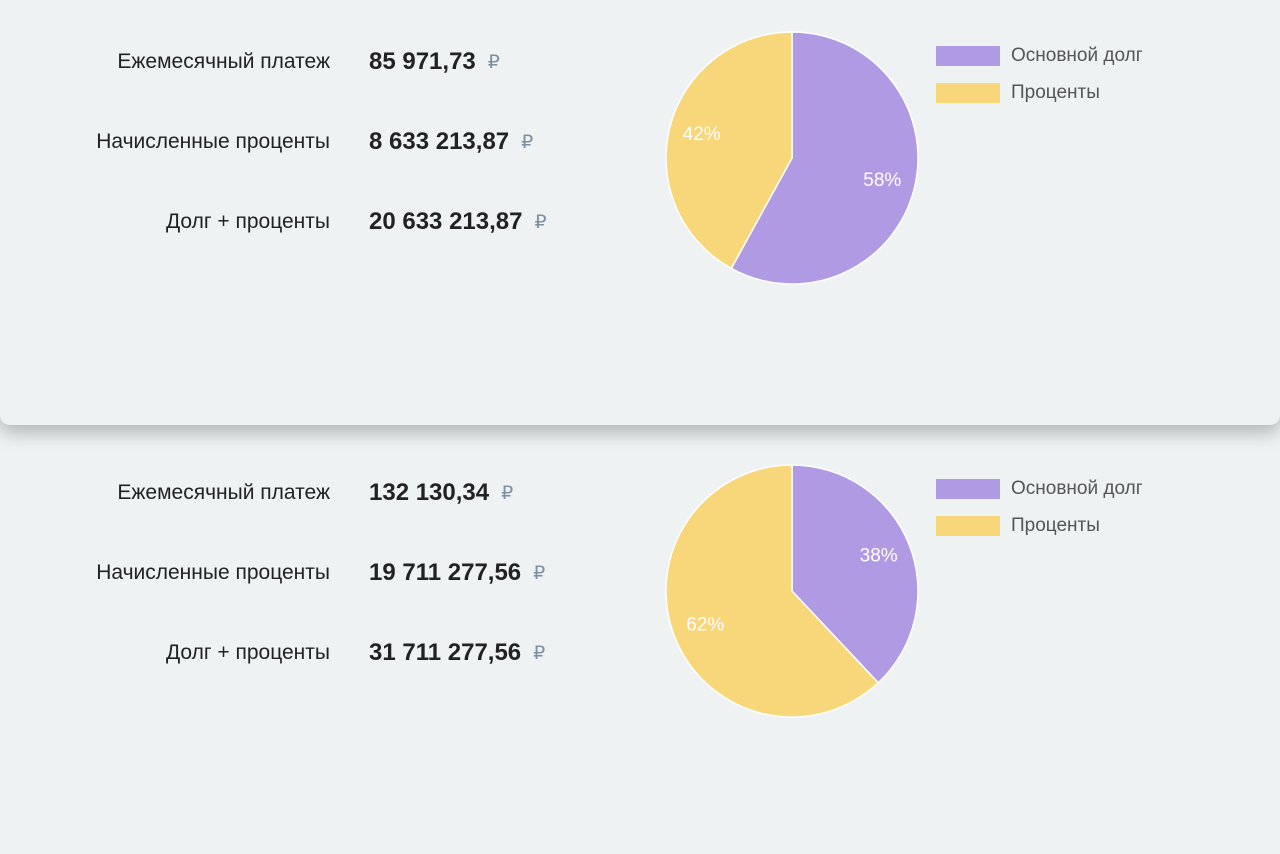  I want to click on row-value: 8 633 213,87, so click(439, 141).